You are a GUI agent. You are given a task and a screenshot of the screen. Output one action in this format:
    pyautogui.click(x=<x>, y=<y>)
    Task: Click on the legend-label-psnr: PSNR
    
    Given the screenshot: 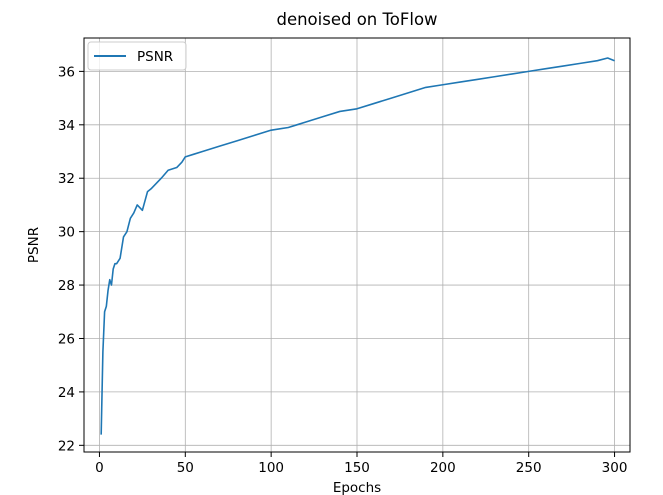 What is the action you would take?
    pyautogui.click(x=155, y=57)
    